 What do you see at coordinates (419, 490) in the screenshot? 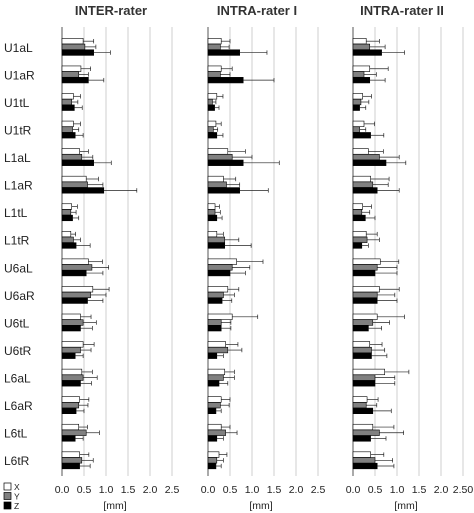
I see `x-tick-label: 1.5` at bounding box center [419, 490].